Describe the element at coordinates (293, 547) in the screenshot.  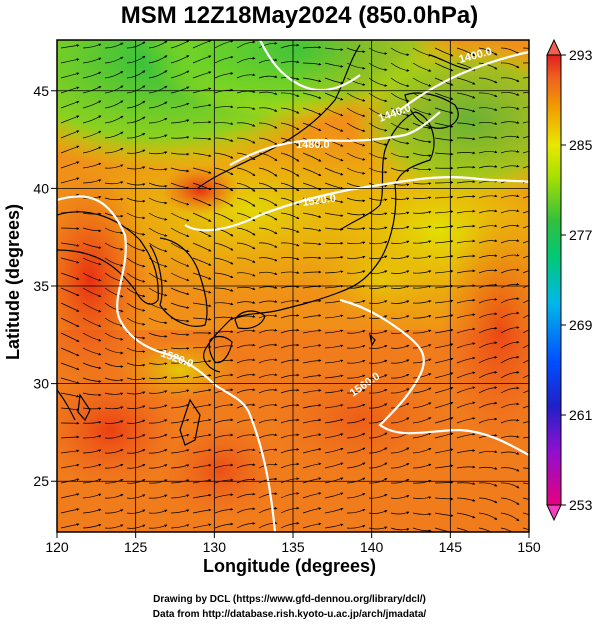
I see `x-tick-label-135: 135` at that location.